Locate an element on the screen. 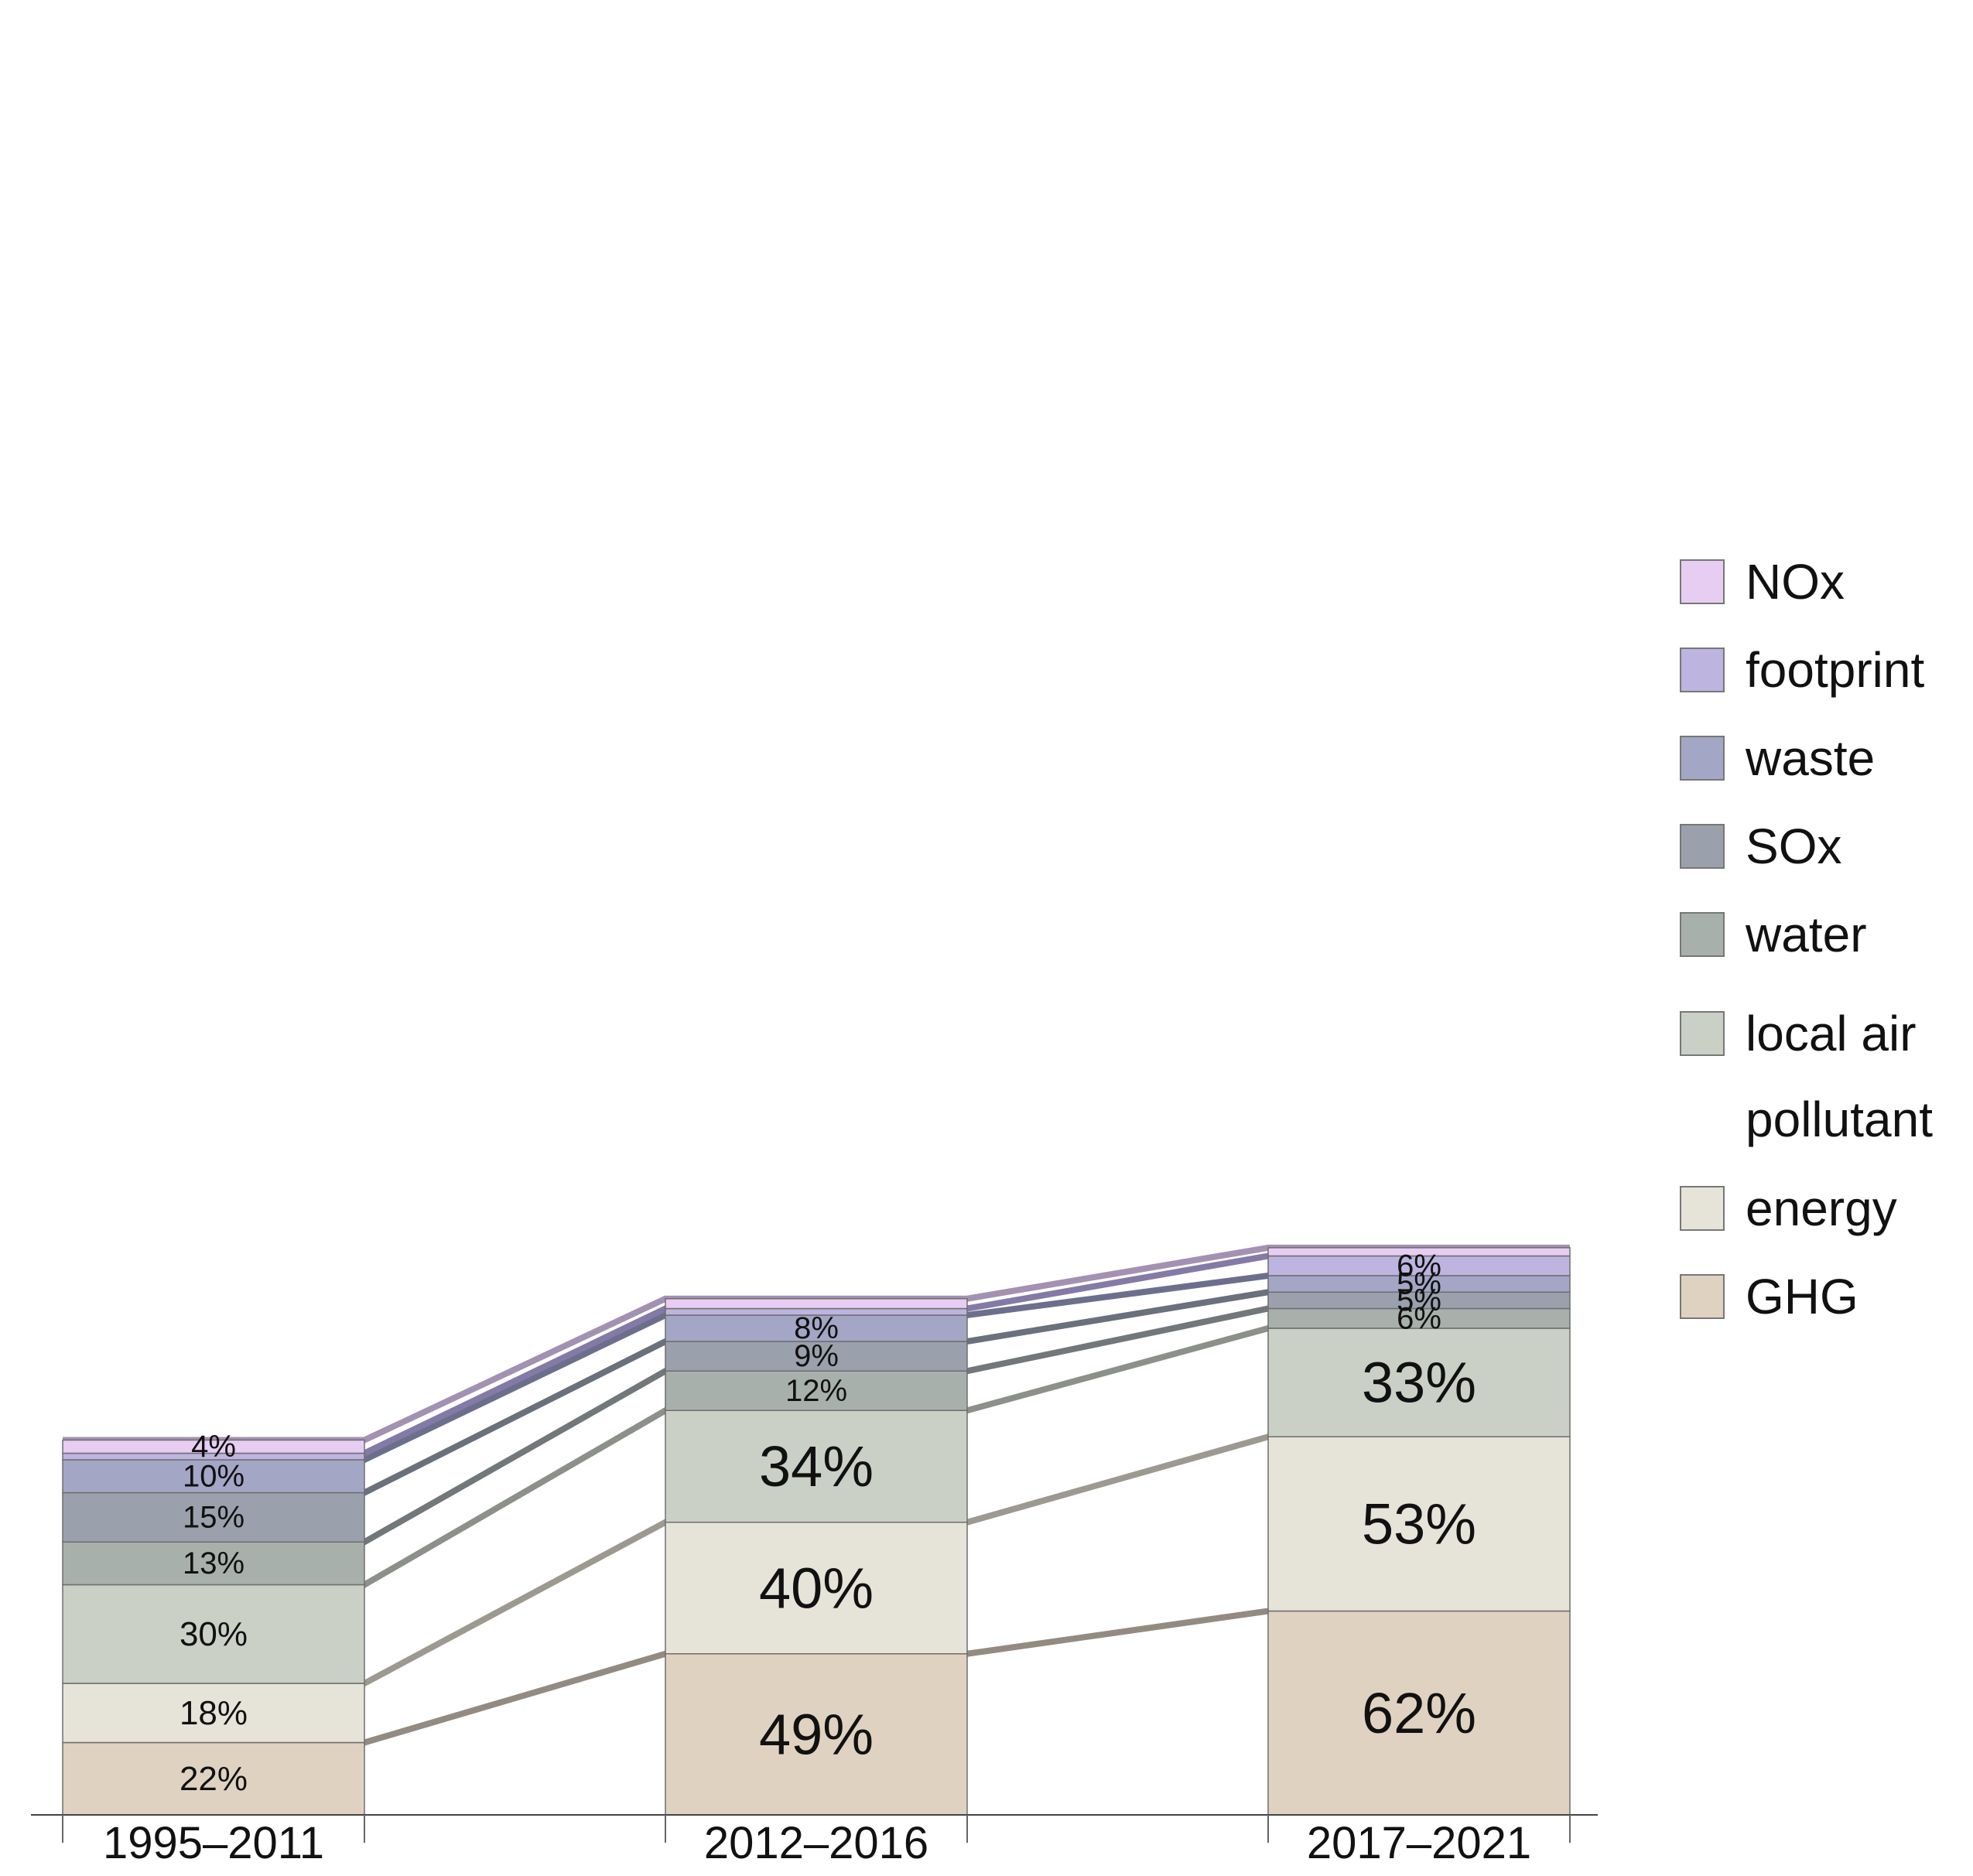  value-label-waste-2012-2016: 8% is located at coordinates (816, 1328).